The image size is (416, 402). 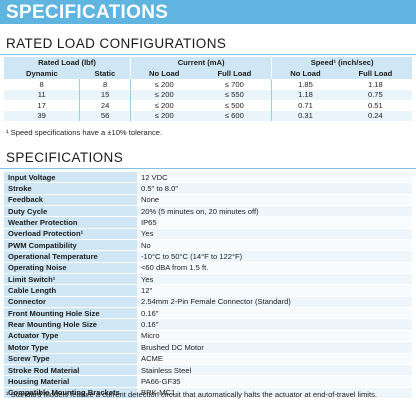 What do you see at coordinates (70, 335) in the screenshot?
I see `spec-label: Actuator Type` at bounding box center [70, 335].